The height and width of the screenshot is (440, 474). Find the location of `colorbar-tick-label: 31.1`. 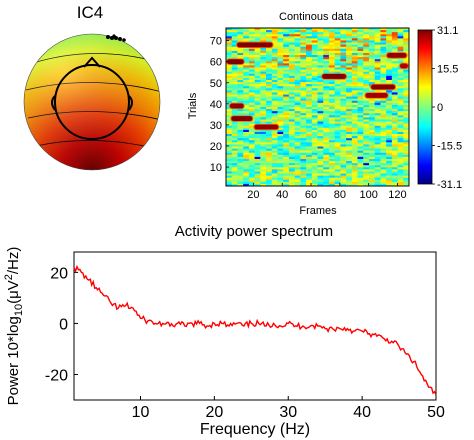

colorbar-tick-label: 31.1 is located at coordinates (447, 31).